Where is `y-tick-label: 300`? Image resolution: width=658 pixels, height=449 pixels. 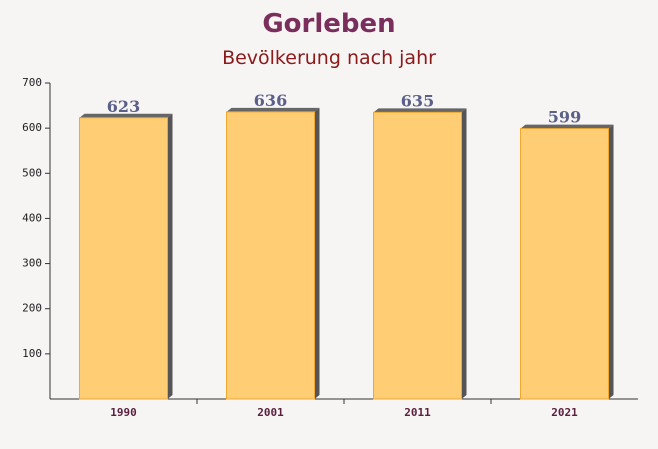 y-tick-label: 300 is located at coordinates (32, 263).